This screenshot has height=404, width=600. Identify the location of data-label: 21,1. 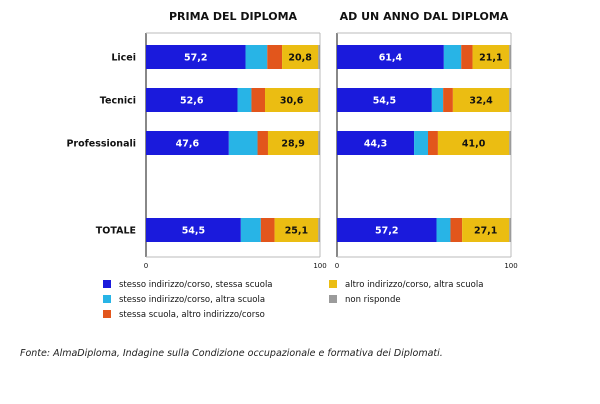
(490, 58).